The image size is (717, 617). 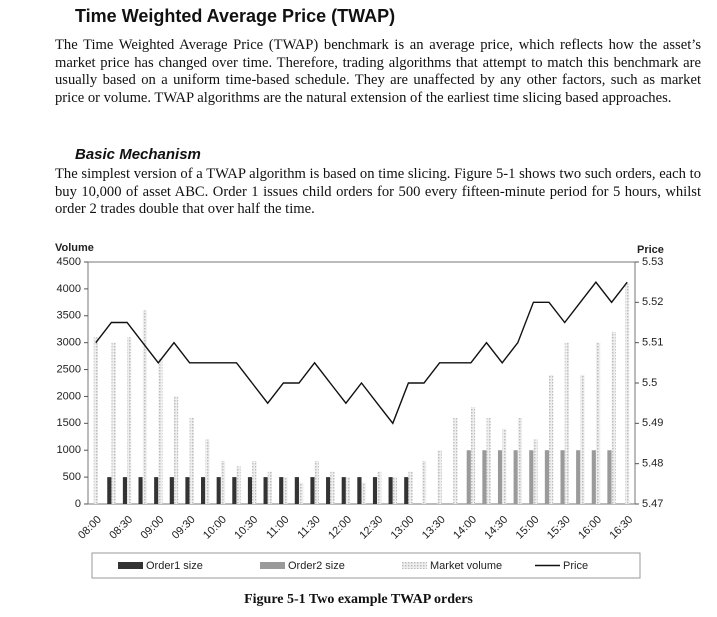 I want to click on legend-label: Price, so click(x=575, y=566).